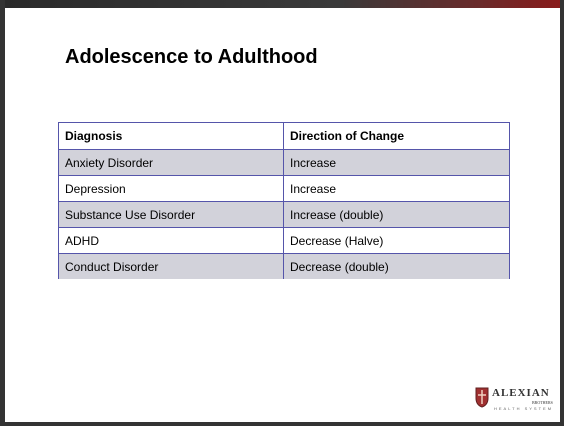  Describe the element at coordinates (282, 424) in the screenshot. I see `bottom-bar` at that location.